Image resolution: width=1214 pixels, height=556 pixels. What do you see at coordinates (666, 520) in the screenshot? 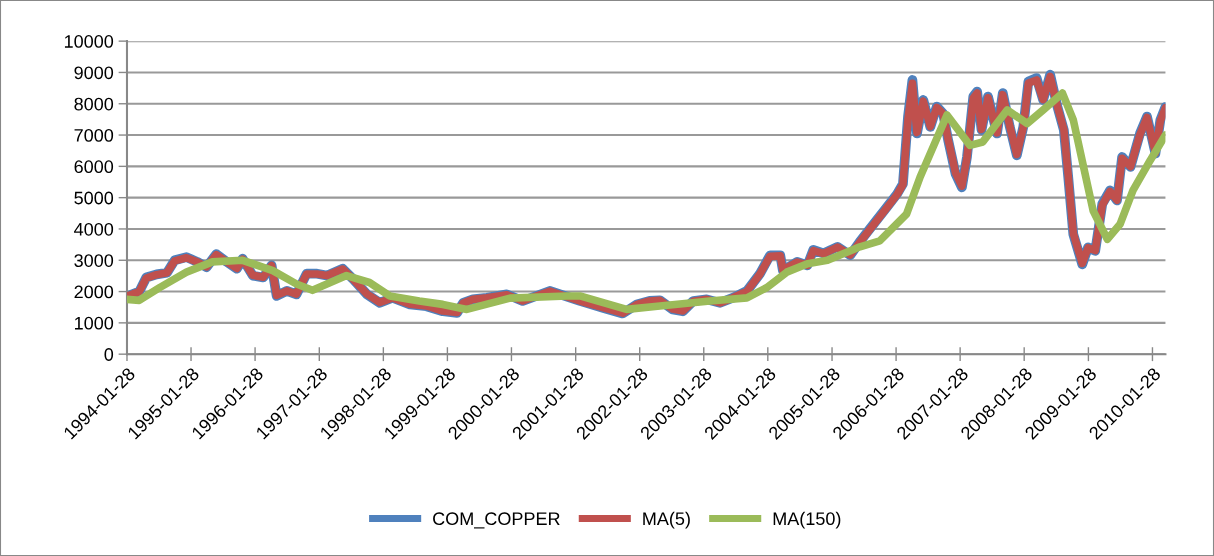
I see `legend-label: MA(5)` at bounding box center [666, 520].